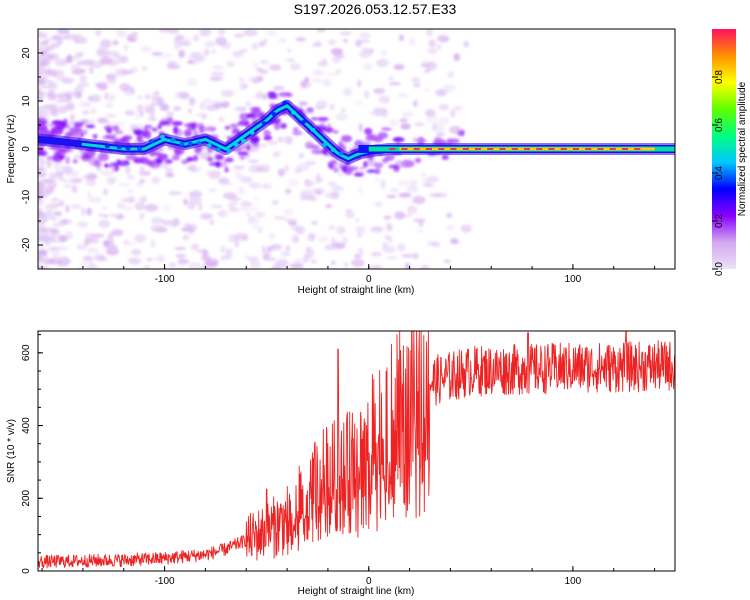  Describe the element at coordinates (165, 581) in the screenshot. I see `snr-xtick-label: -100` at that location.